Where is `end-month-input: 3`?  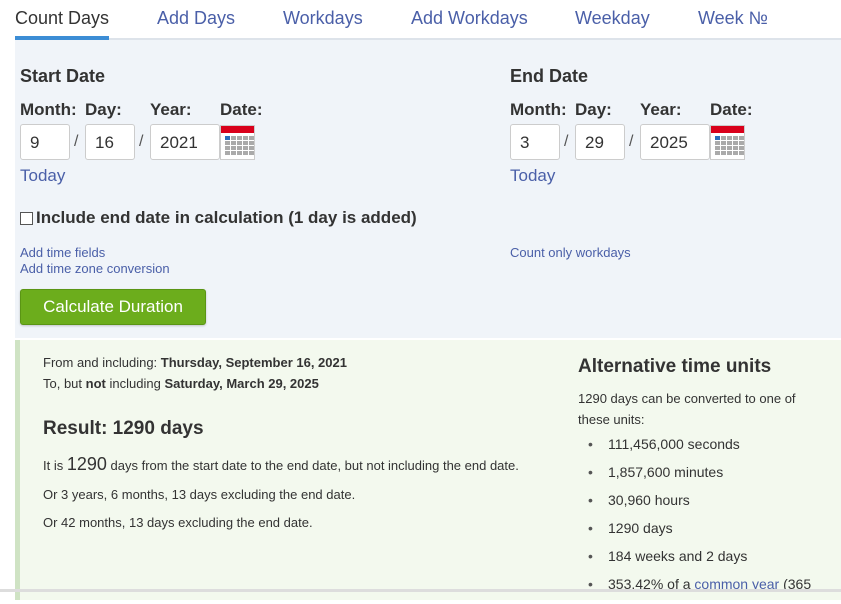
end-month-input: 3 is located at coordinates (535, 142).